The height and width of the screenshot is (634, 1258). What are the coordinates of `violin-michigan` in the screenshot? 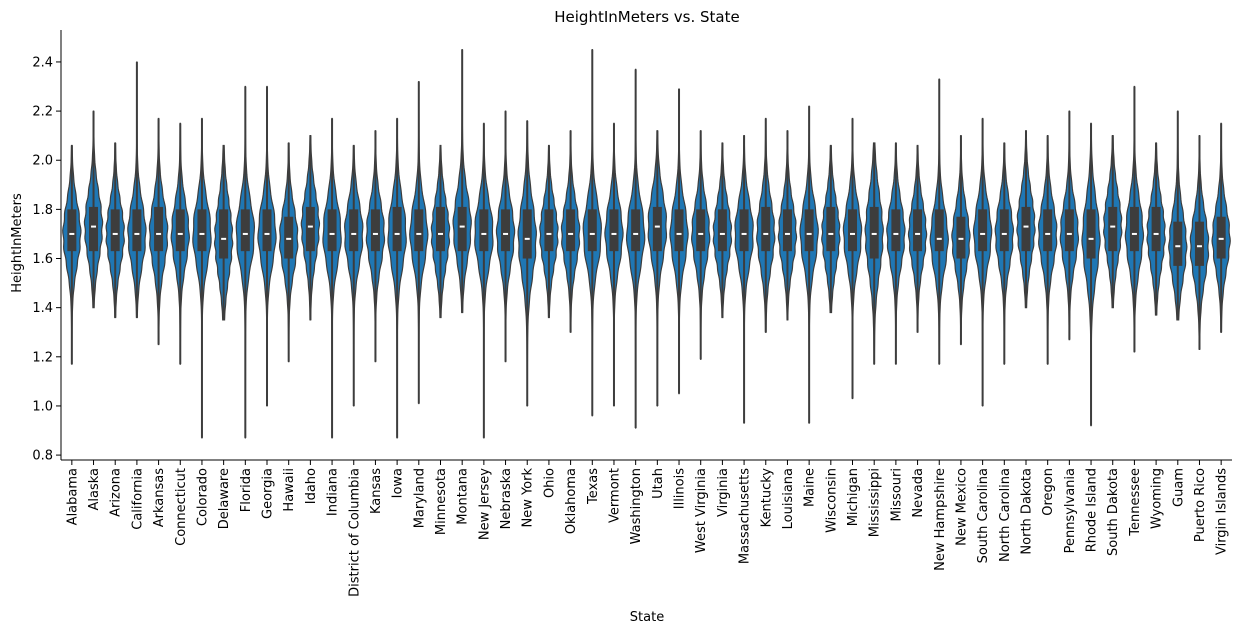 It's located at (852, 258).